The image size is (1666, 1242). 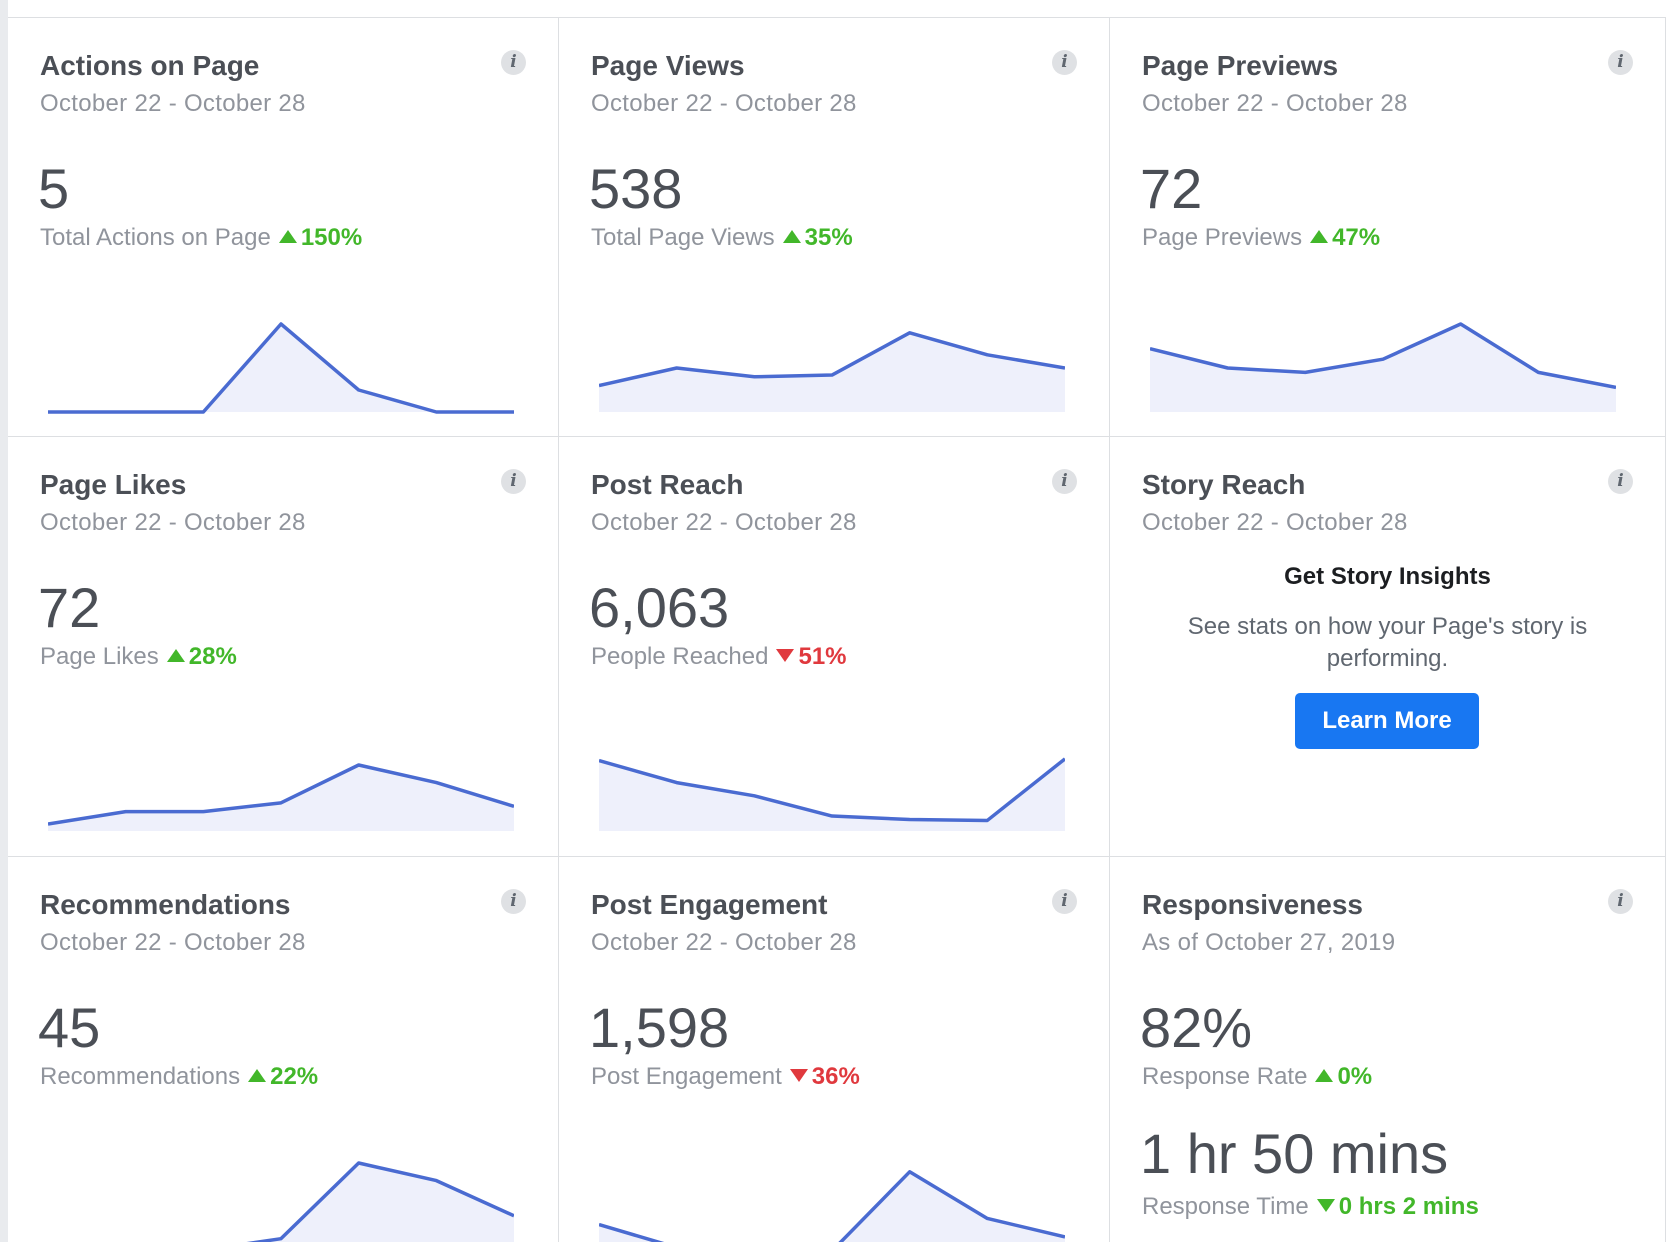 I want to click on metric-label: Recommendations, so click(x=140, y=1076).